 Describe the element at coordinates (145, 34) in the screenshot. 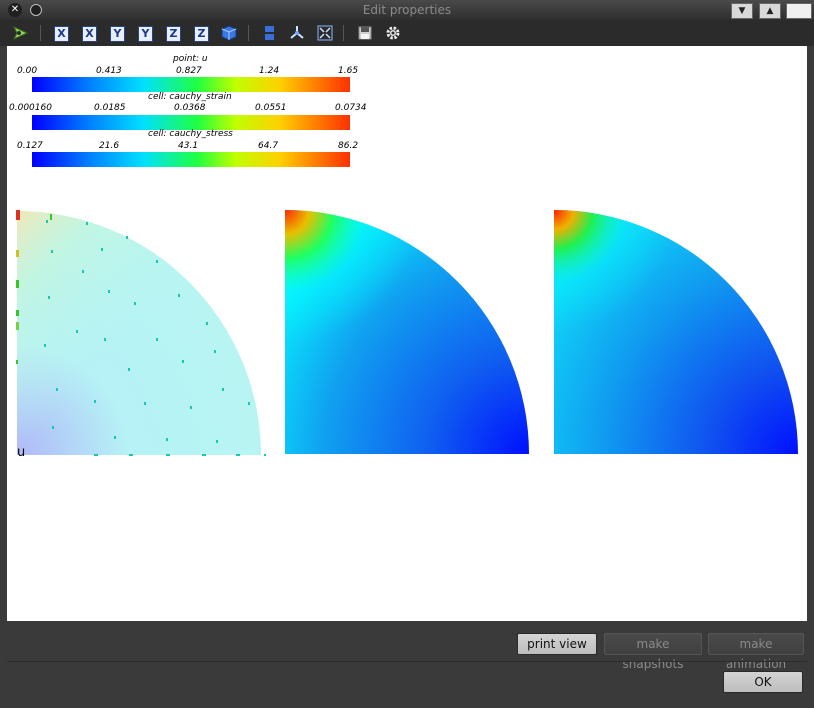

I see `view-y-minus-button: Y` at that location.